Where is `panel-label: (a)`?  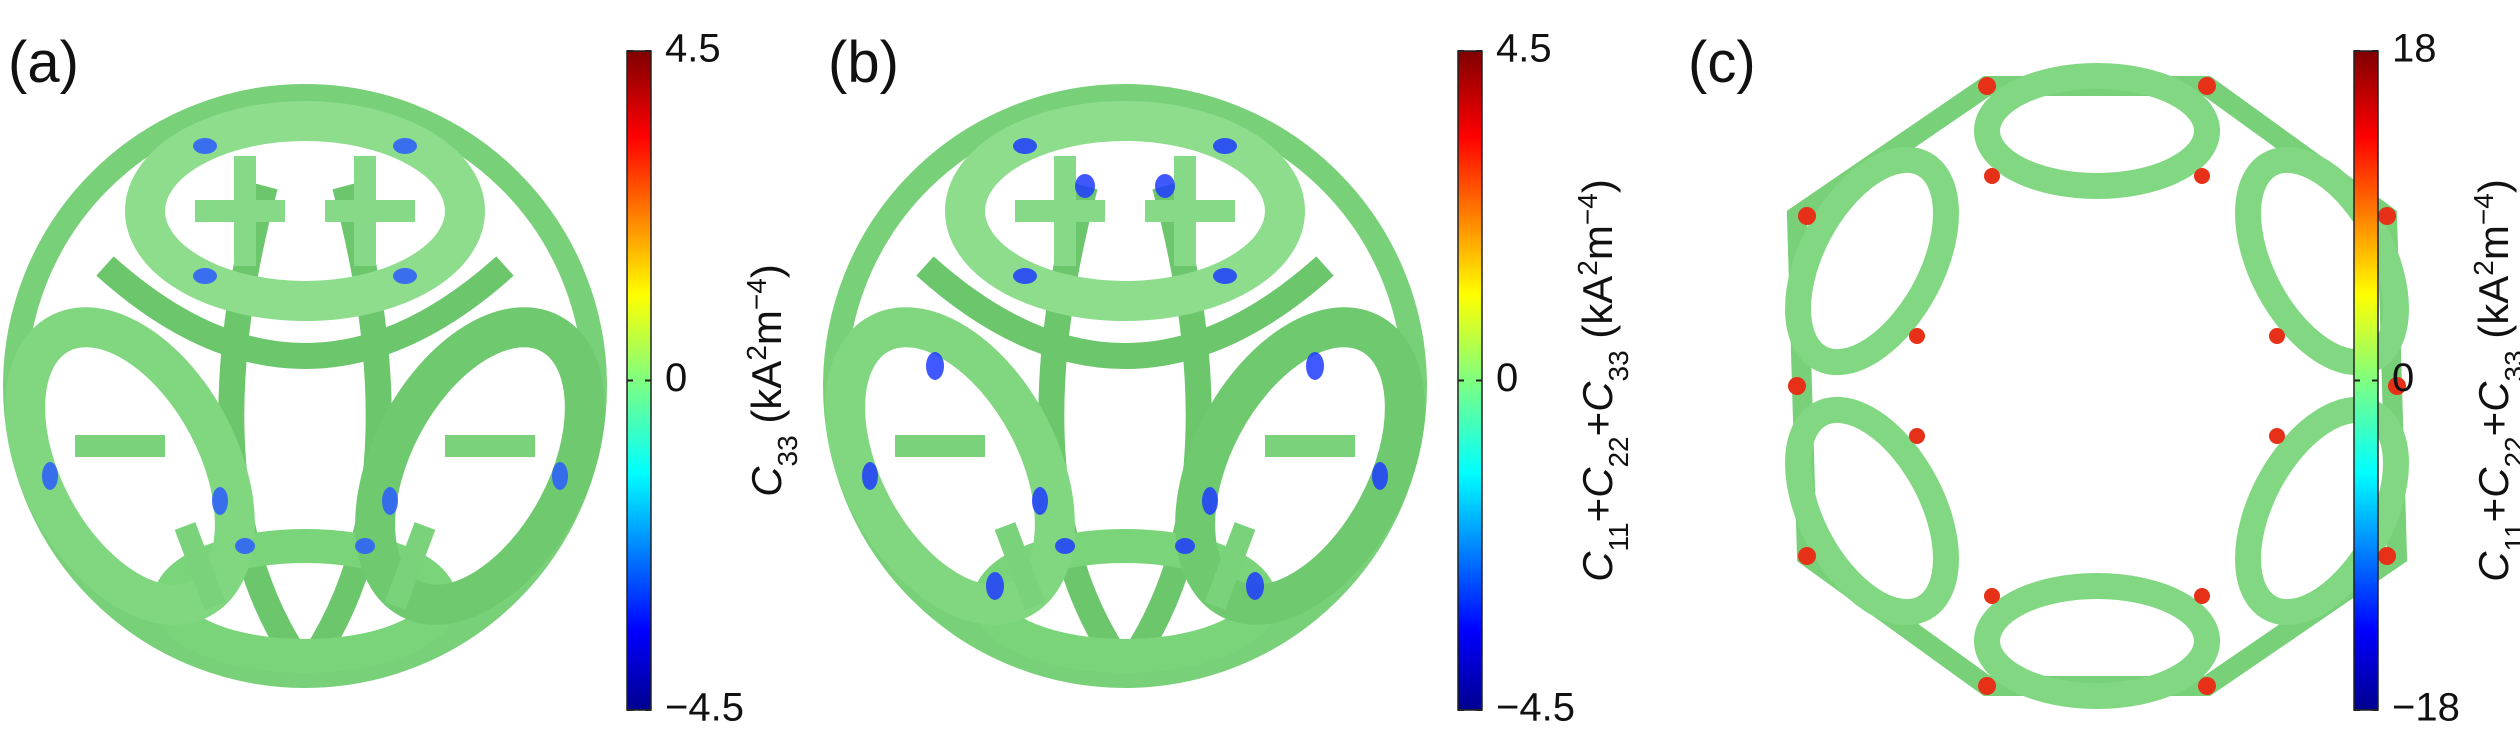
panel-label: (a) is located at coordinates (43, 62).